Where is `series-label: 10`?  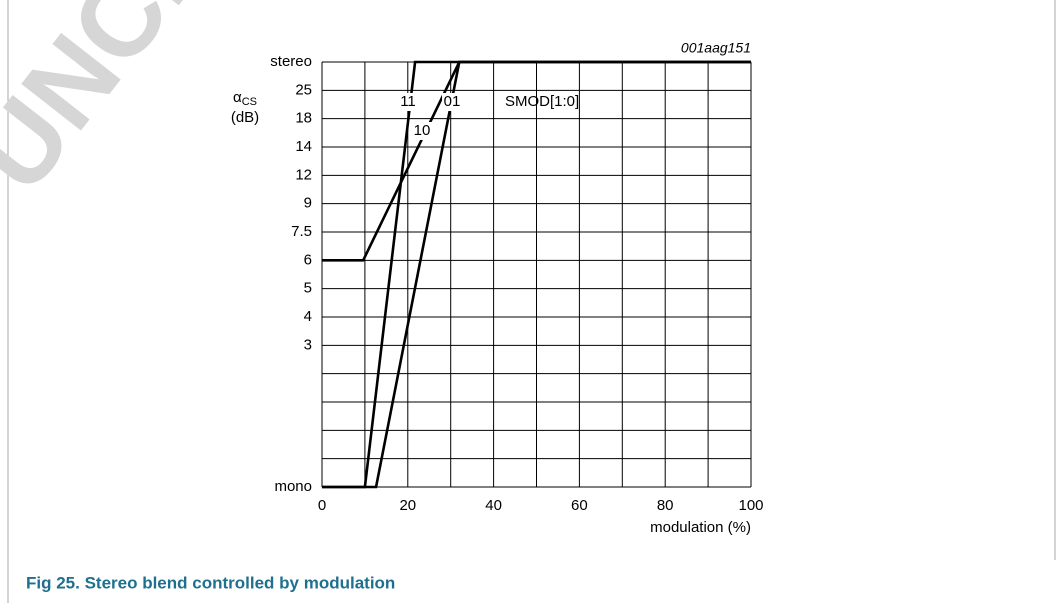
series-label: 10 is located at coordinates (422, 130).